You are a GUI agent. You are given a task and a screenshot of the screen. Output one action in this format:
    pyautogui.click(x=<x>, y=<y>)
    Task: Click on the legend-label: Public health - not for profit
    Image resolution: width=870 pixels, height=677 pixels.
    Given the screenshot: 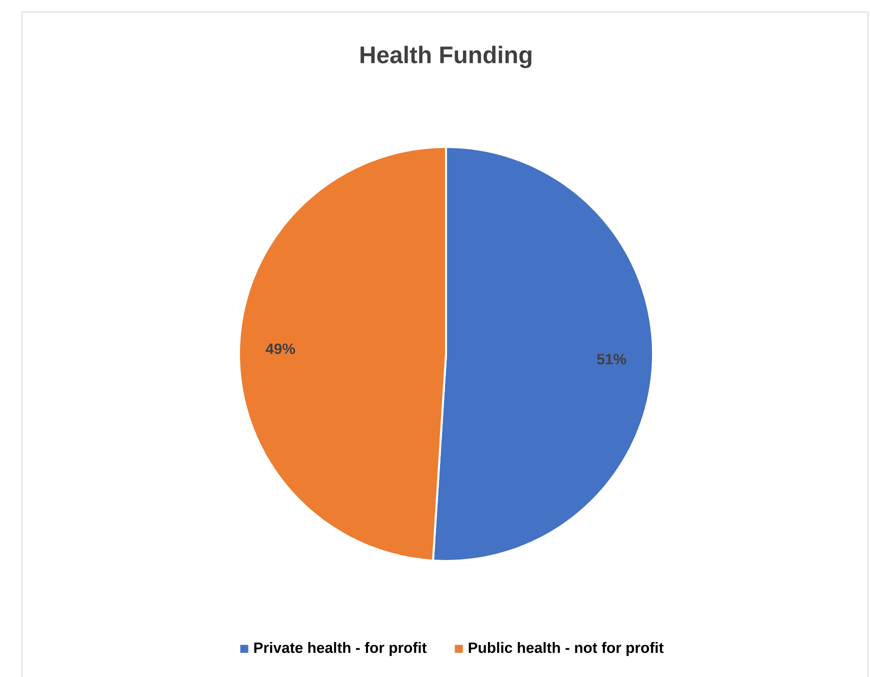 What is the action you would take?
    pyautogui.click(x=566, y=649)
    